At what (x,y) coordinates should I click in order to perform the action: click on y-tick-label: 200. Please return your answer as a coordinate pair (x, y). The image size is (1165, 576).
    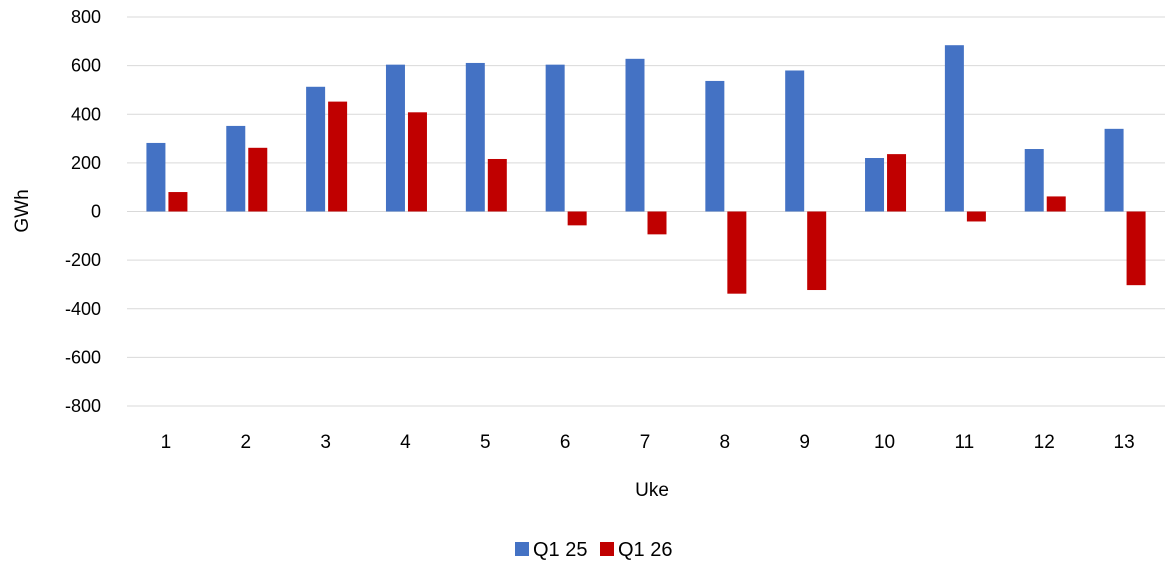
    Looking at the image, I should click on (86, 163).